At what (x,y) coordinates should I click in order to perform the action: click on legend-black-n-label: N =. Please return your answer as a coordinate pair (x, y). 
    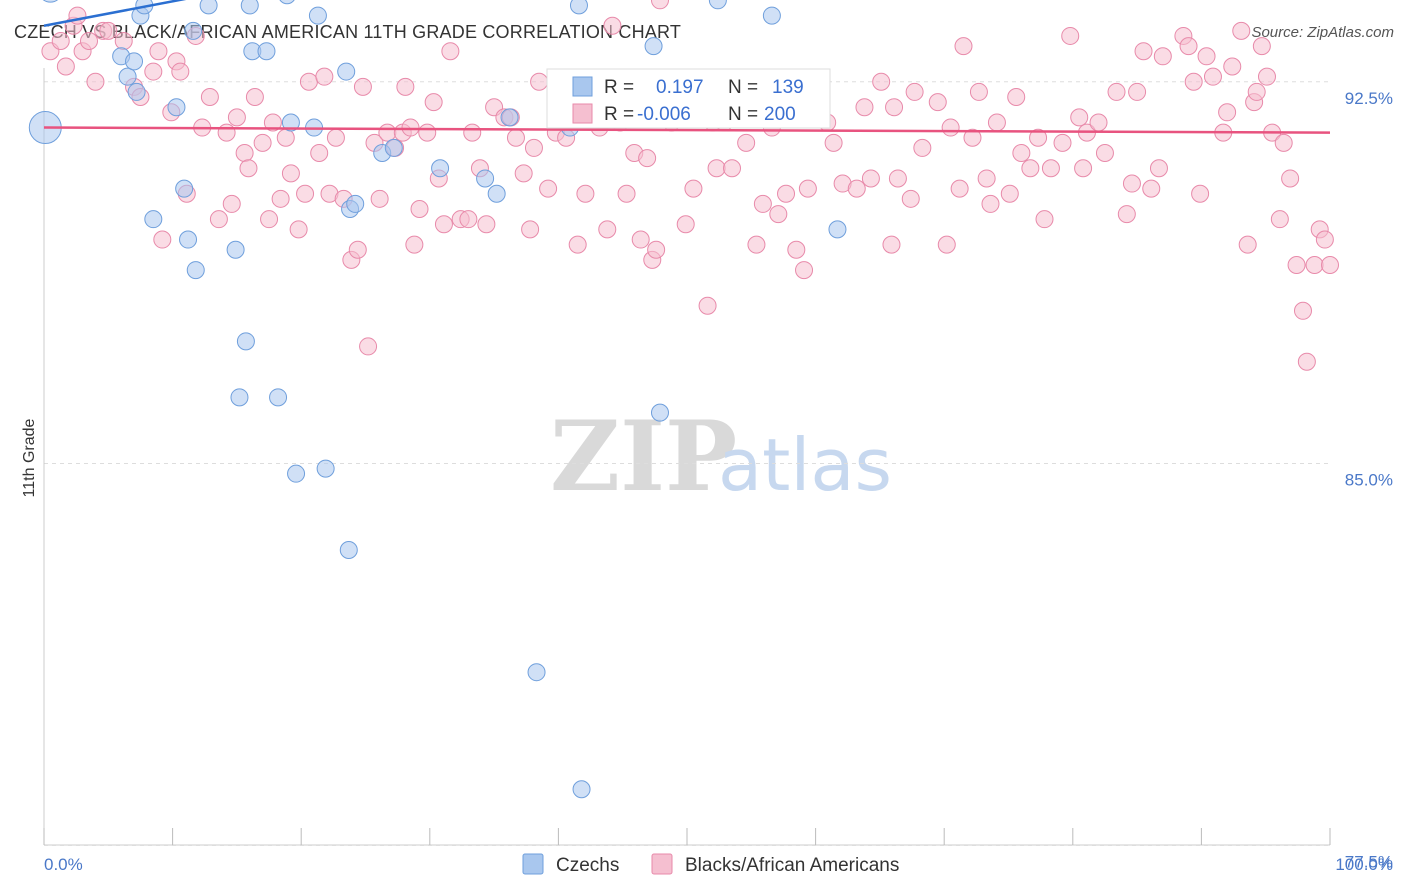
    Looking at the image, I should click on (743, 114).